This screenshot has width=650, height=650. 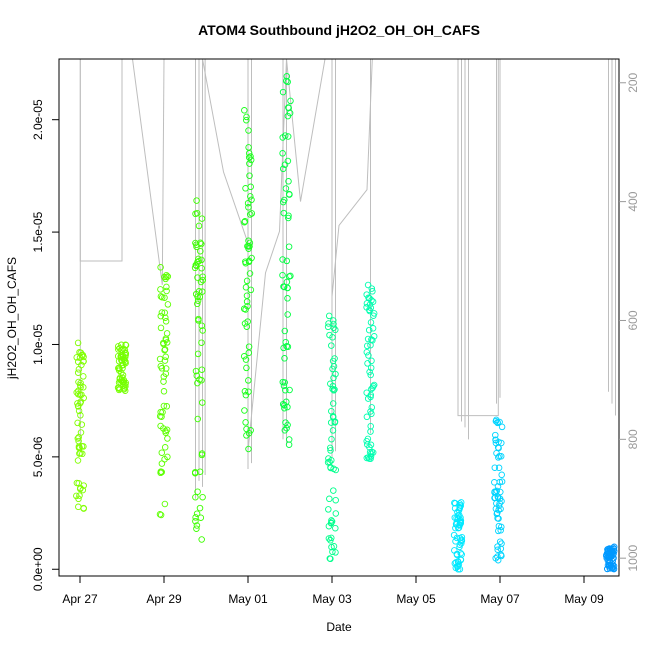 I want to click on right-tick-label: 200, so click(x=633, y=82).